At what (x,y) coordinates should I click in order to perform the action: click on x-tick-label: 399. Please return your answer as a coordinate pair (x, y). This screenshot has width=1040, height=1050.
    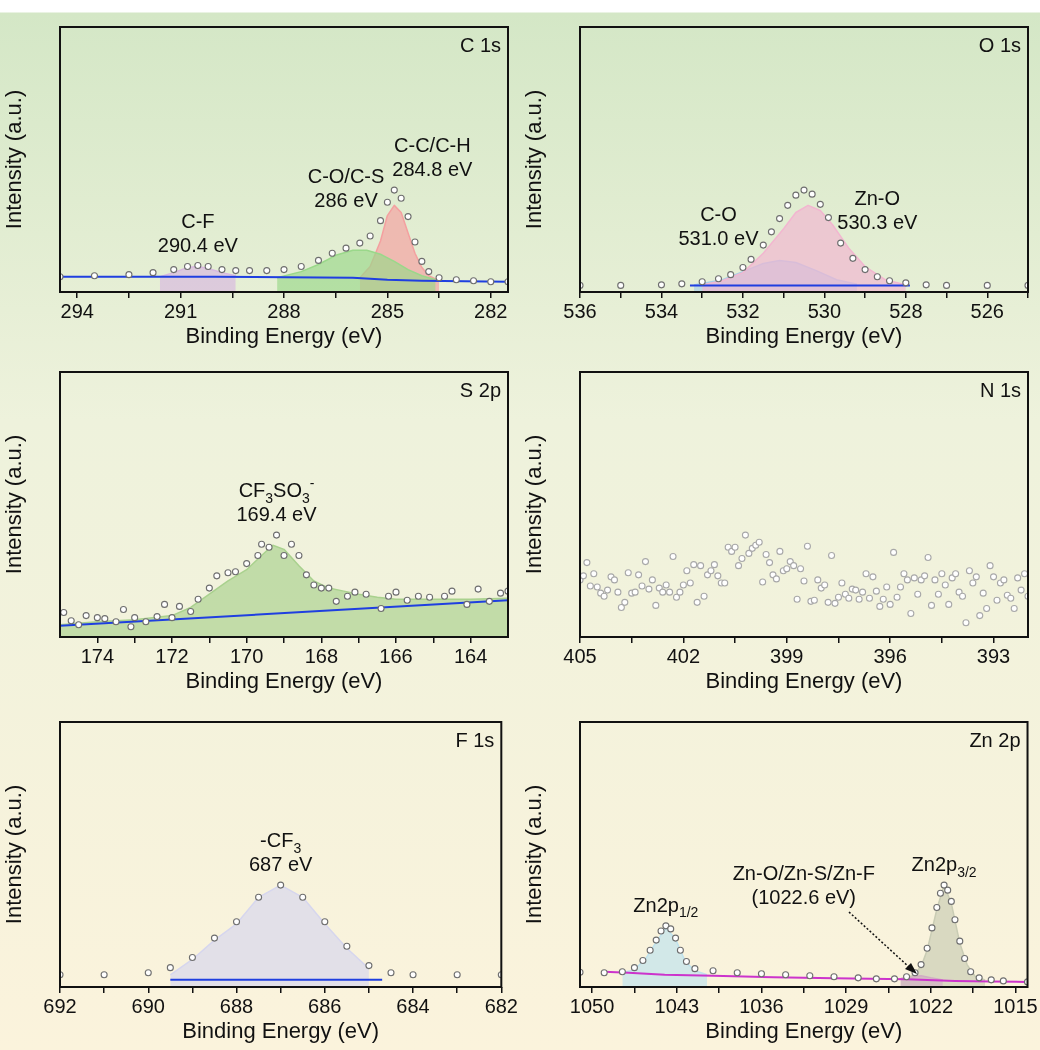
    Looking at the image, I should click on (787, 655).